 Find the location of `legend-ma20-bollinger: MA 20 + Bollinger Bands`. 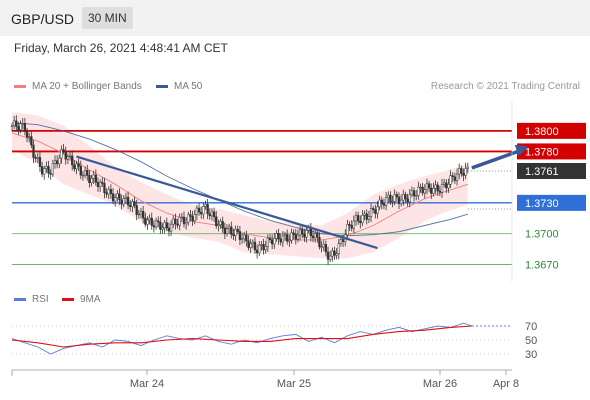

legend-ma20-bollinger: MA 20 + Bollinger Bands is located at coordinates (78, 86).